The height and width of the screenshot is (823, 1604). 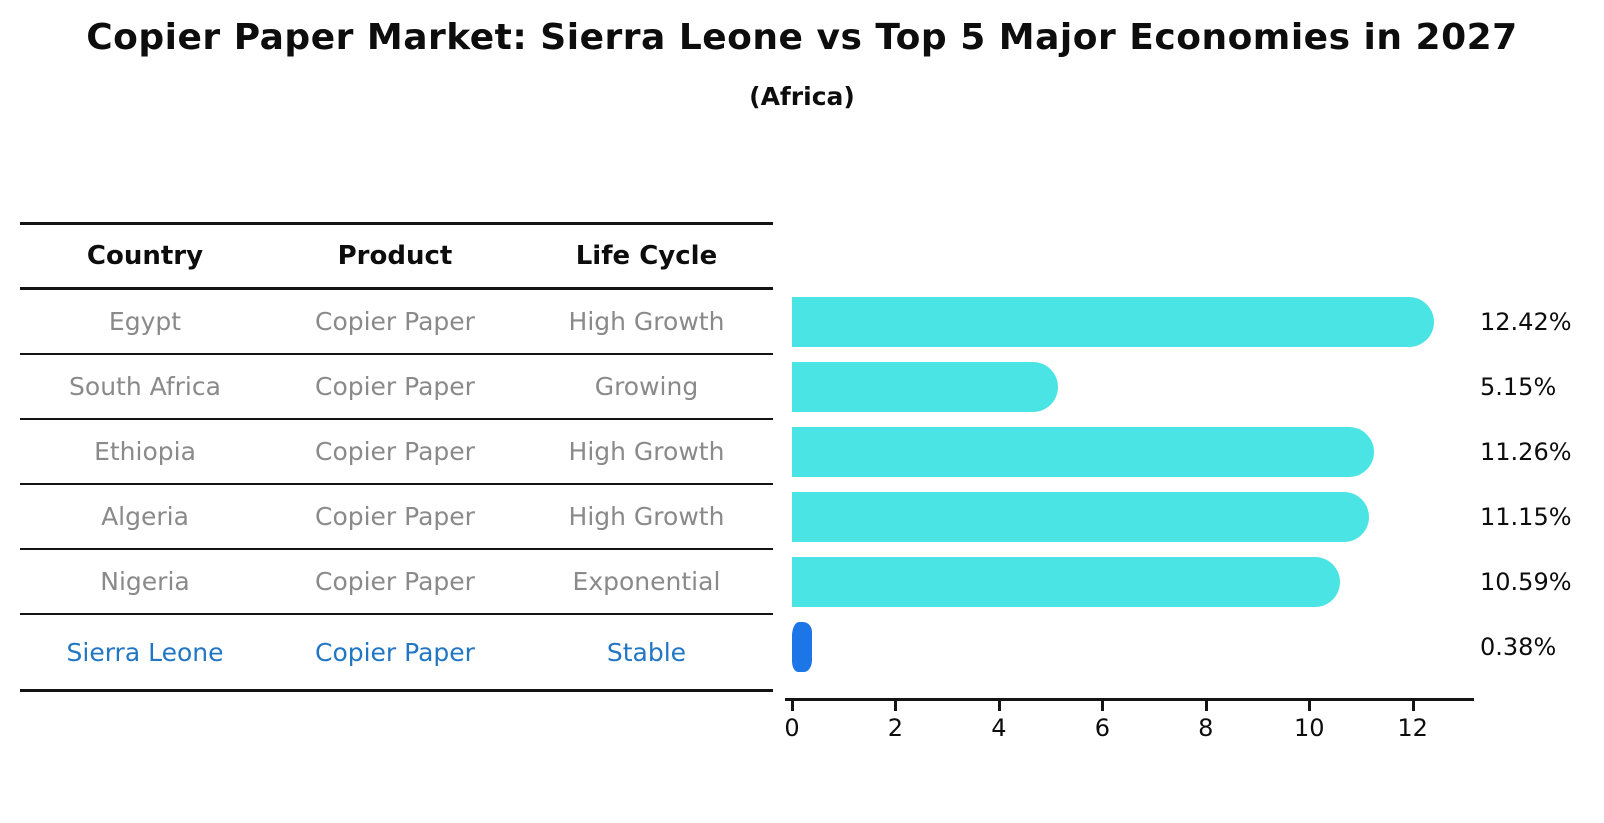 What do you see at coordinates (792, 728) in the screenshot?
I see `x-axis-tick-label: 0` at bounding box center [792, 728].